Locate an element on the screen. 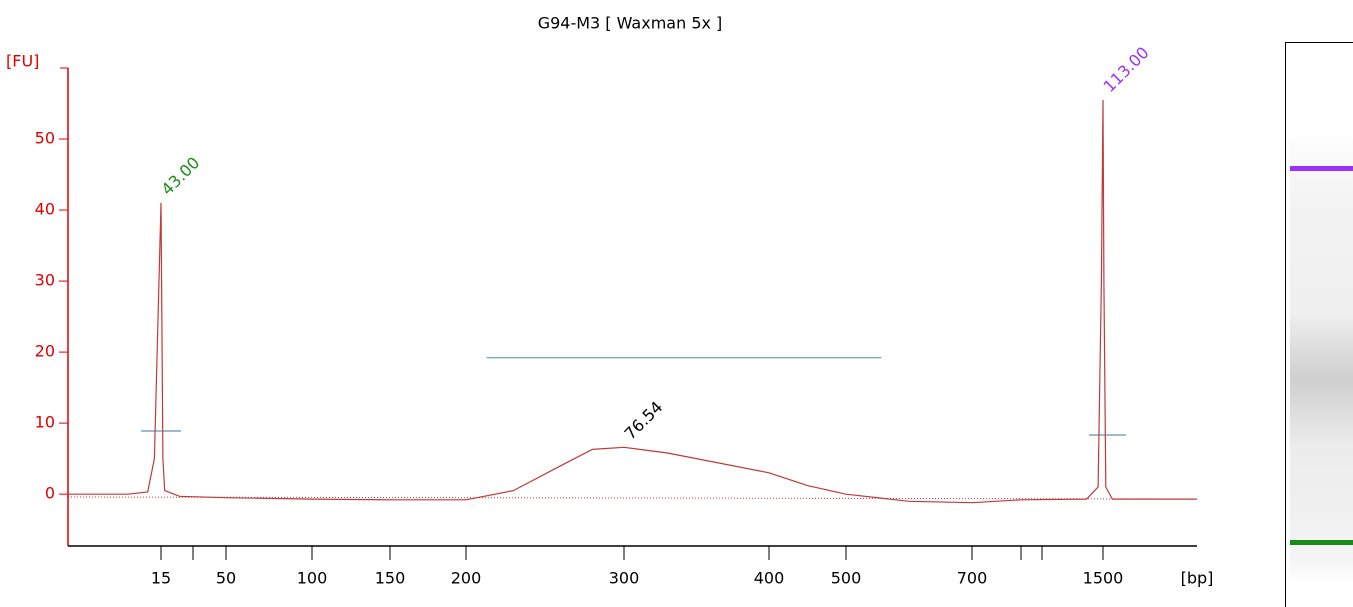 The image size is (1353, 607). x-axis-label: [bp] is located at coordinates (1197, 578).